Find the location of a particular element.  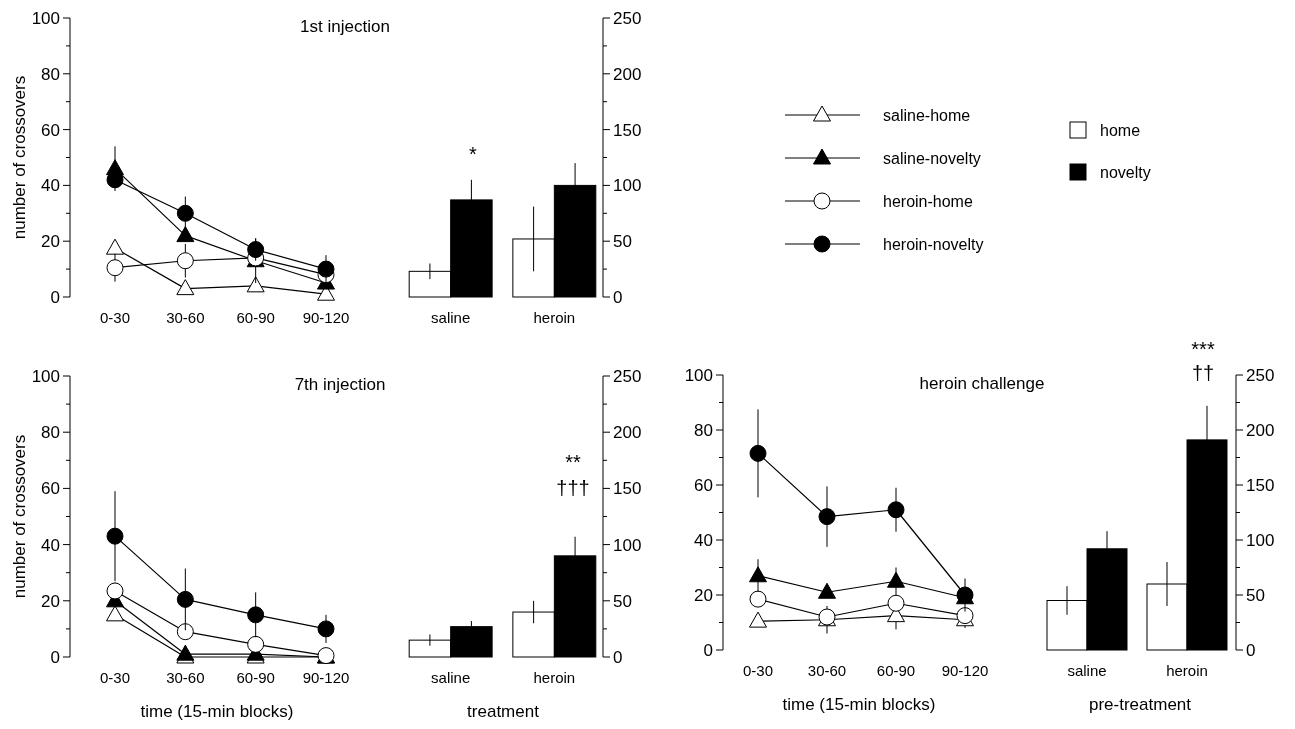

x-axis-title: pre-treatment is located at coordinates (1140, 704).